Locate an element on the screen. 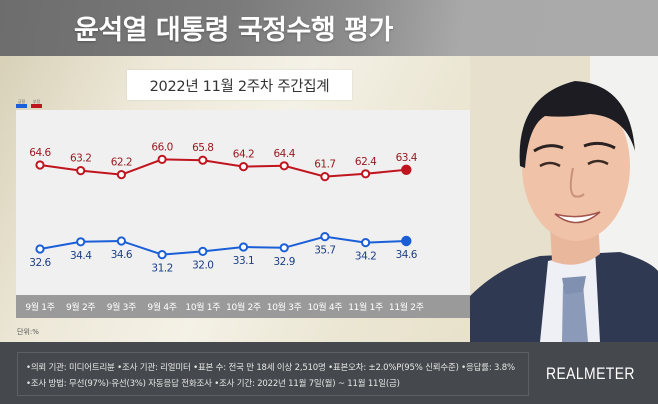  negative-series-line is located at coordinates (223, 168).